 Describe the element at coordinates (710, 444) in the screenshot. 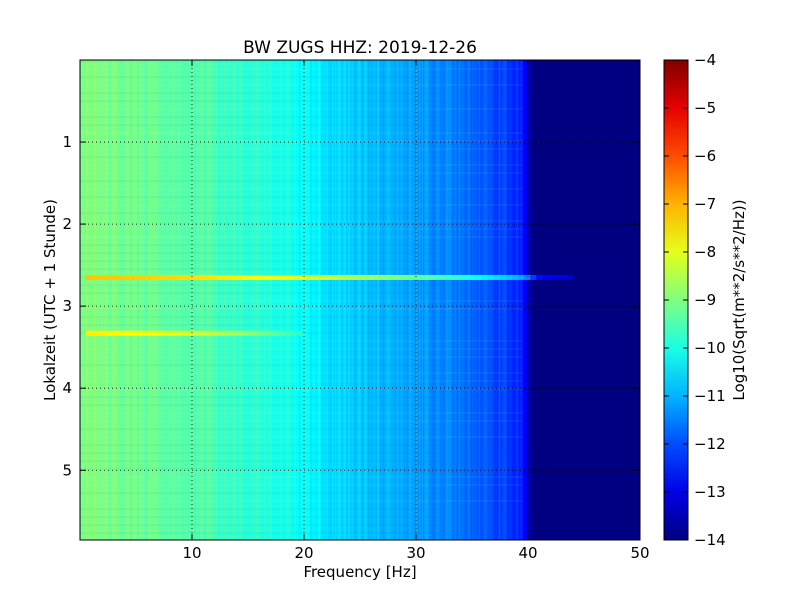

I see `colorbar-tick-label: −12` at that location.